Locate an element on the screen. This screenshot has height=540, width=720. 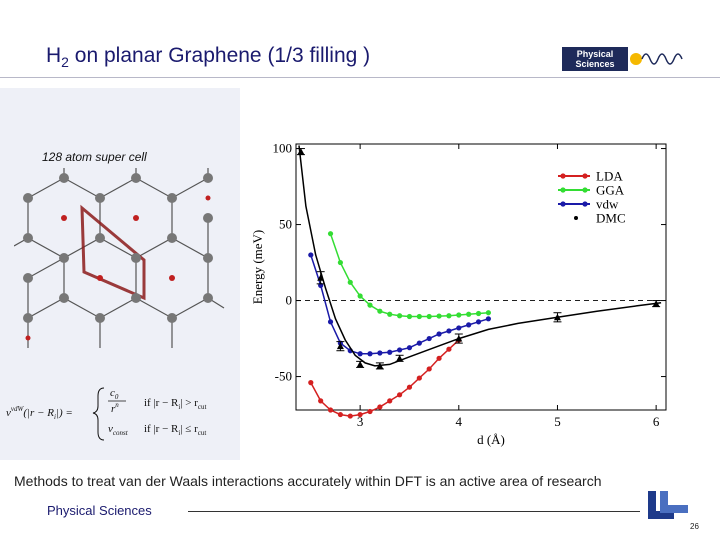
y-axis-label: Energy (meV) is located at coordinates (257, 267).